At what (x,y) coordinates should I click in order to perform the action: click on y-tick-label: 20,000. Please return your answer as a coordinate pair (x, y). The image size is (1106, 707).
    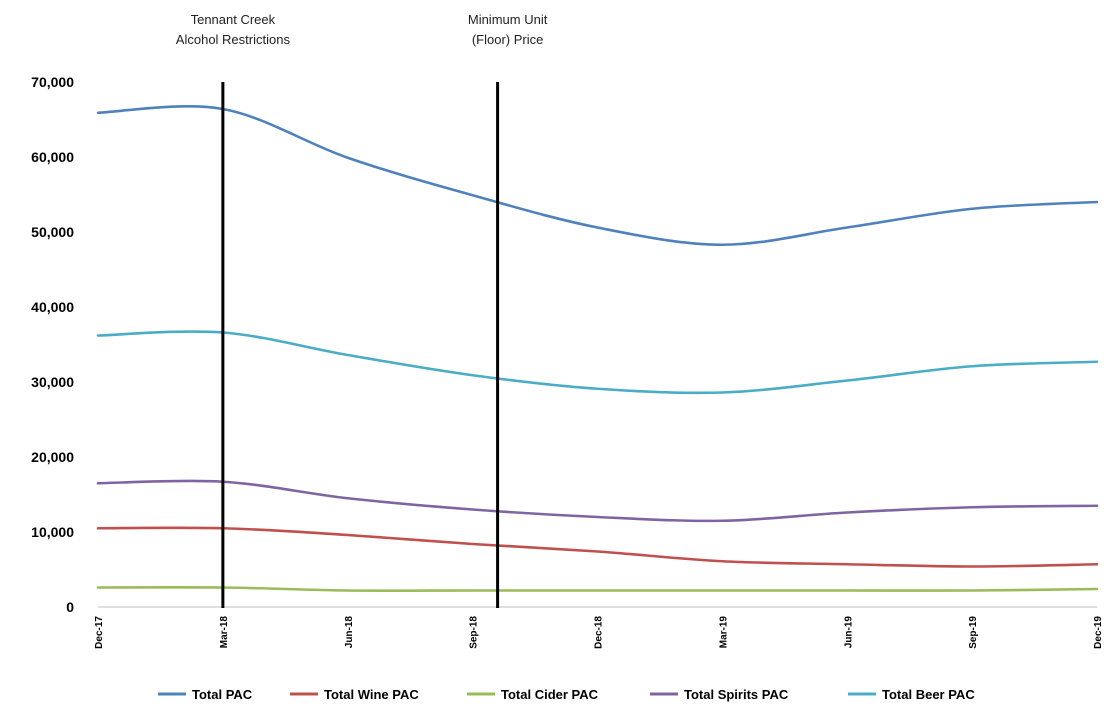
    Looking at the image, I should click on (52, 457).